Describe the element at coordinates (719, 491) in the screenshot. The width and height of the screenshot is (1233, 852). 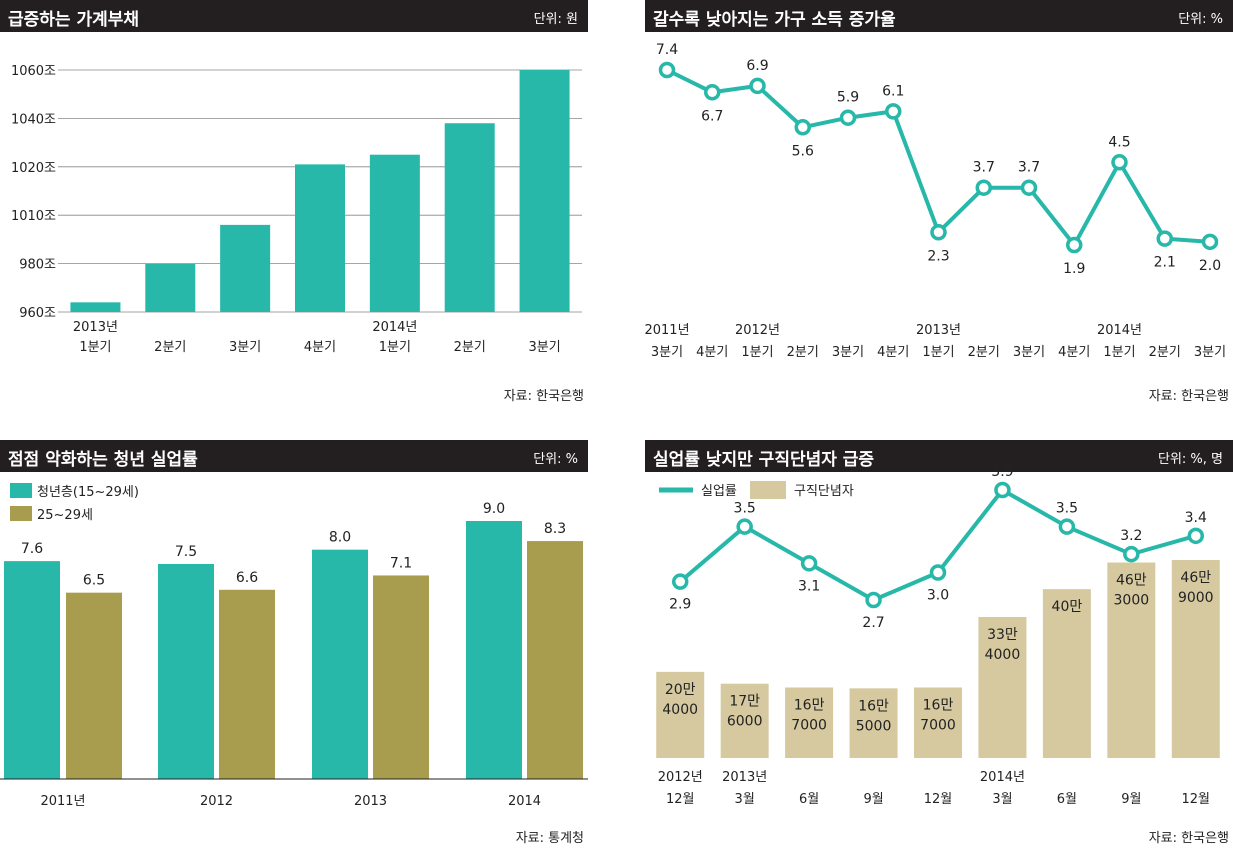
I see `legend-label: 실업률` at that location.